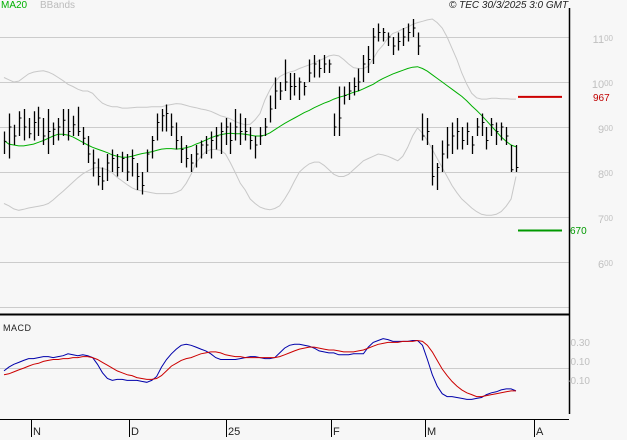 This screenshot has height=440, width=627. What do you see at coordinates (578, 381) in the screenshot?
I see `macd-tick-neg010: -0.10` at bounding box center [578, 381].